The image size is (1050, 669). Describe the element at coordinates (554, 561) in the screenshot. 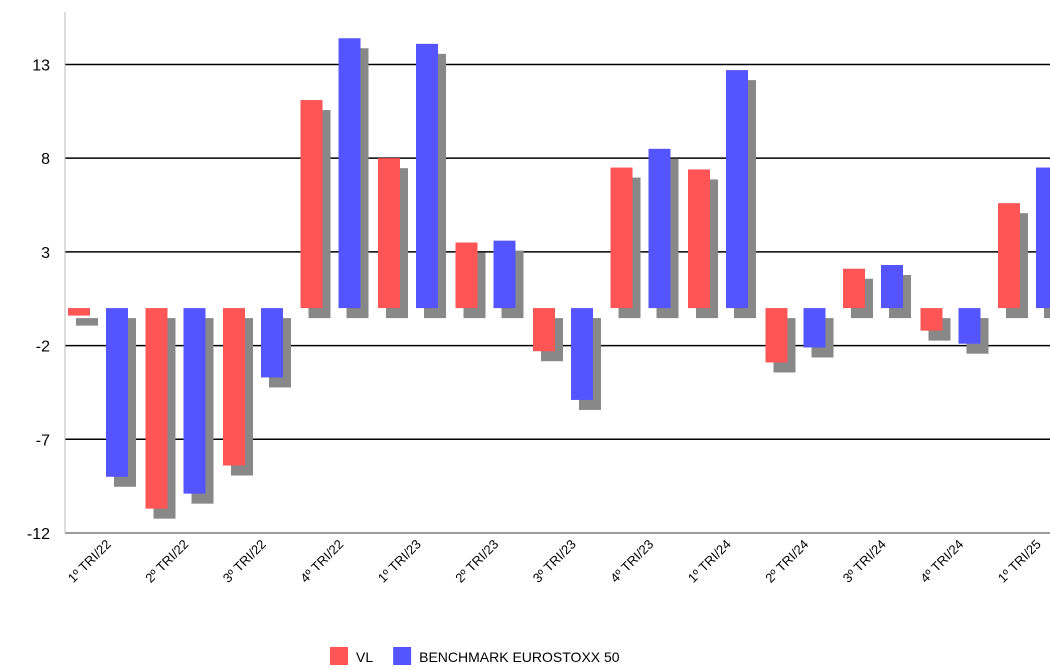

I see `x-tick-label: 3º TRI/23` at that location.